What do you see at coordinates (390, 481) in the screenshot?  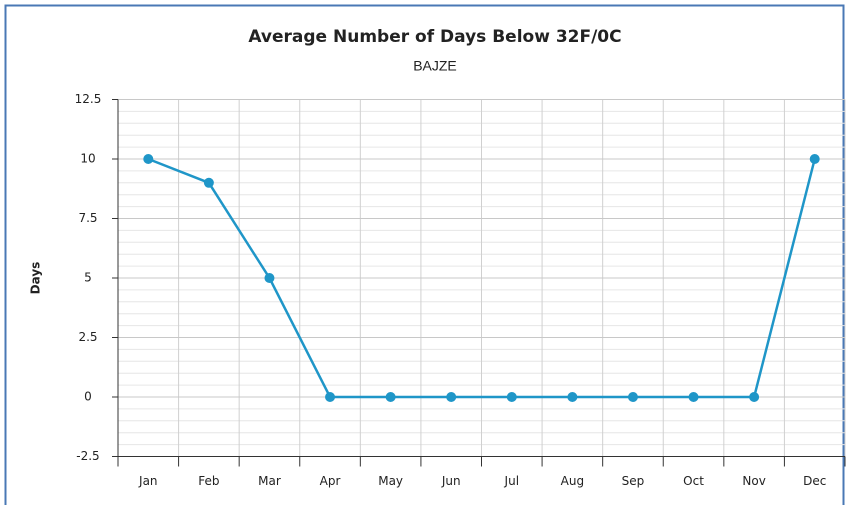 I see `x-tick-label: May` at bounding box center [390, 481].